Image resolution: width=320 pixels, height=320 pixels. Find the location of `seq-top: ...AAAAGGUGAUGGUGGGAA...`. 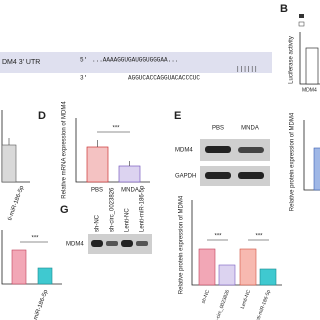

seq-top: ...AAAAGGUGAUGGUGGGAA... is located at coordinates (135, 60).